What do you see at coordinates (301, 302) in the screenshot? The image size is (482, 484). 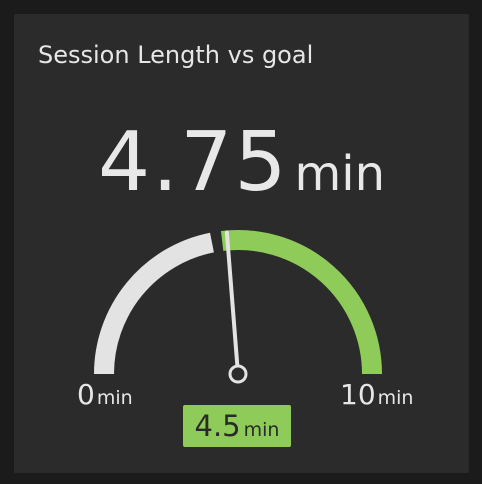 I see `gauge-arc-above-goal` at bounding box center [301, 302].